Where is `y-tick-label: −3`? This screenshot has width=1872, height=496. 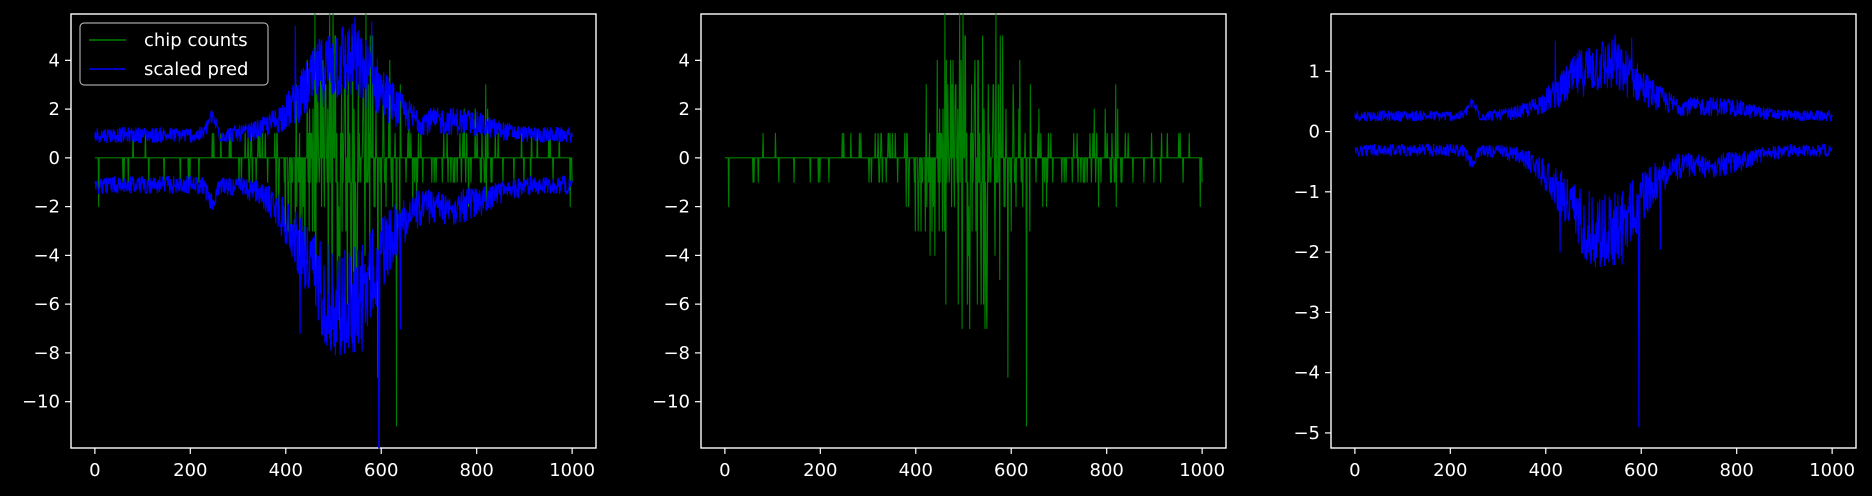
y-tick-label: −3 is located at coordinates (1306, 312).